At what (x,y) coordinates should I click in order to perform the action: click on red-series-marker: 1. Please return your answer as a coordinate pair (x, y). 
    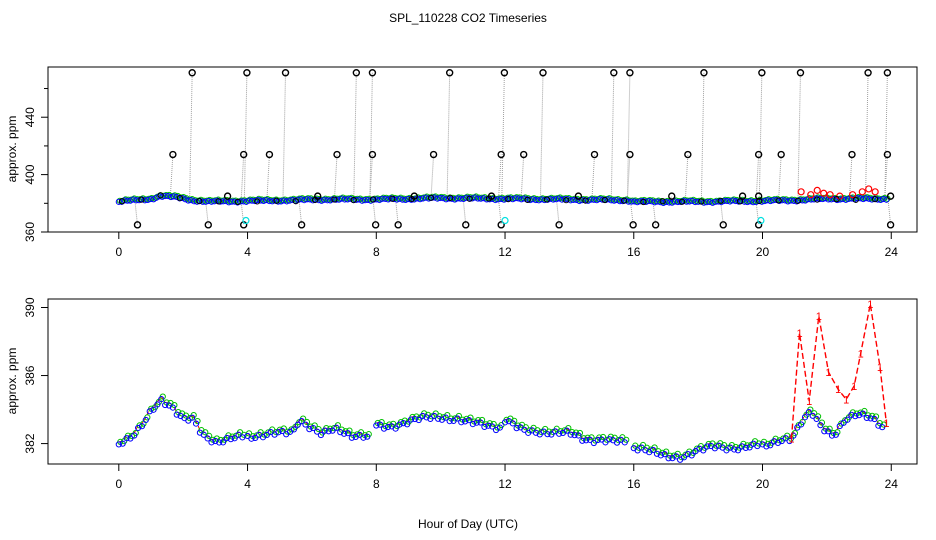
    Looking at the image, I should click on (799, 334).